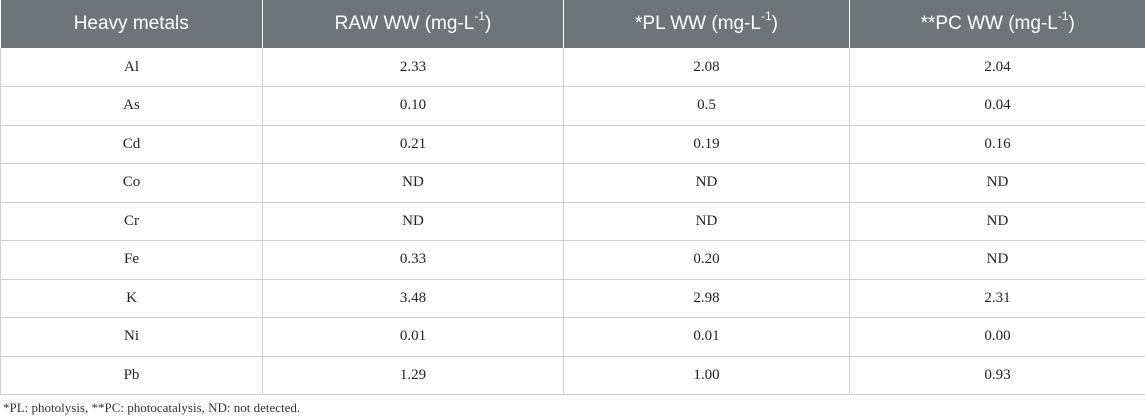  I want to click on cell-metal: Cd, so click(131, 144).